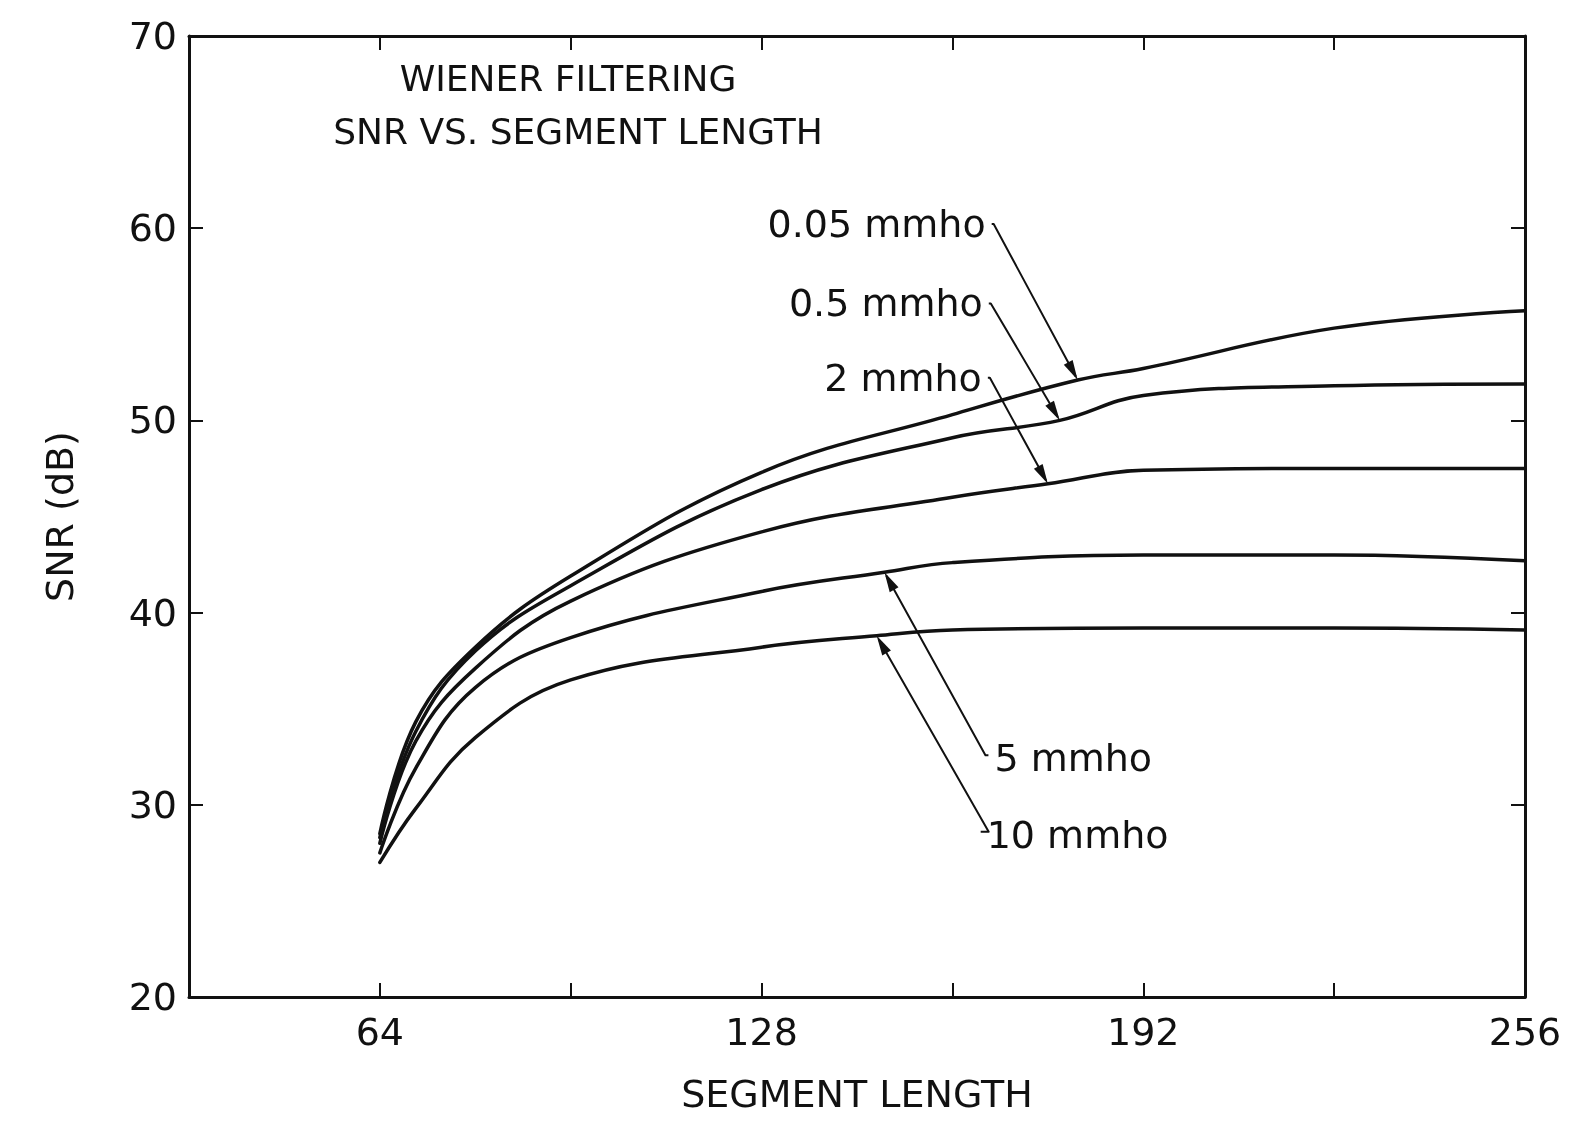  Describe the element at coordinates (876, 224) in the screenshot. I see `annotation: 0.05 mmho` at that location.